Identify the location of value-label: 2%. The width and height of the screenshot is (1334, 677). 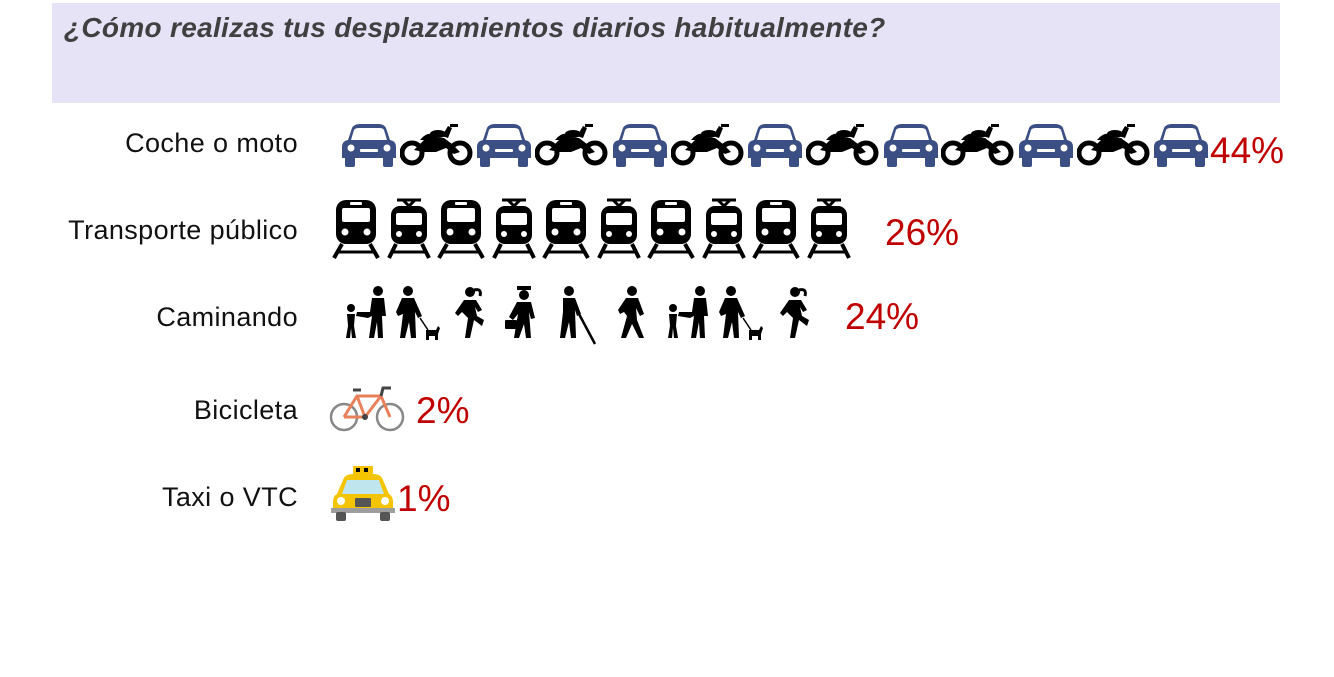
(443, 410).